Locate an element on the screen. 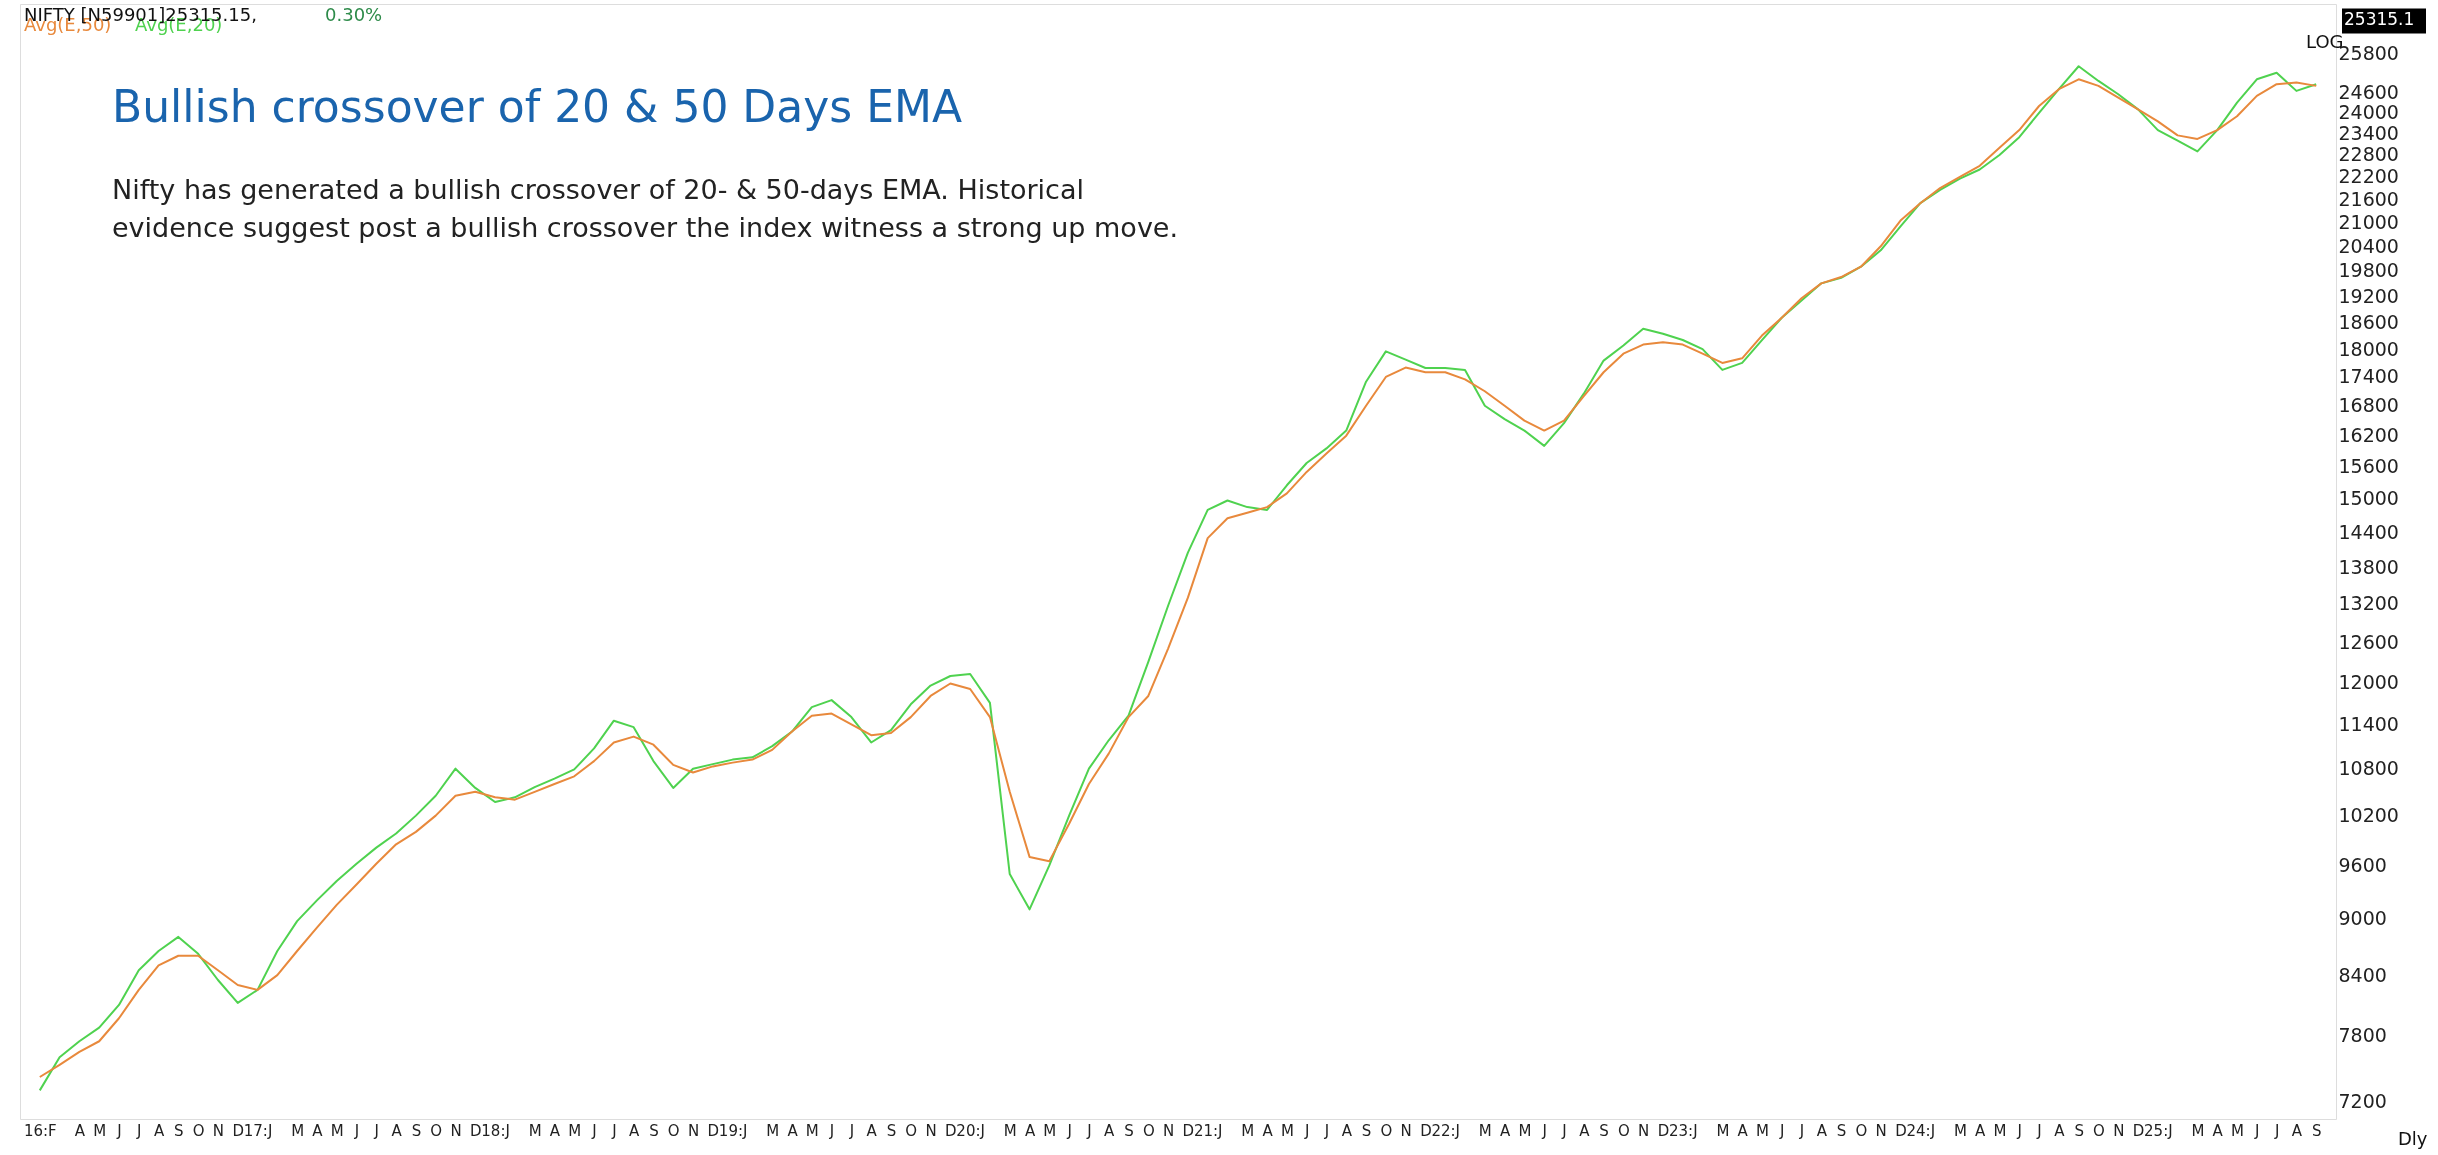 This screenshot has height=1155, width=2438. y-tick-label: 20400 is located at coordinates (2368, 245).